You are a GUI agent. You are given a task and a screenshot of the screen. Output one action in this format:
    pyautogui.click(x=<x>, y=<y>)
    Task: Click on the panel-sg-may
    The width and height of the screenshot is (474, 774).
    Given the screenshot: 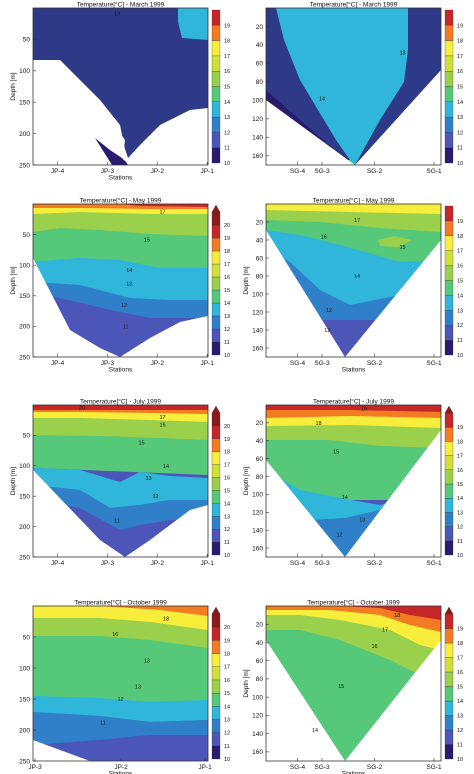 What is the action you would take?
    pyautogui.click(x=353, y=280)
    